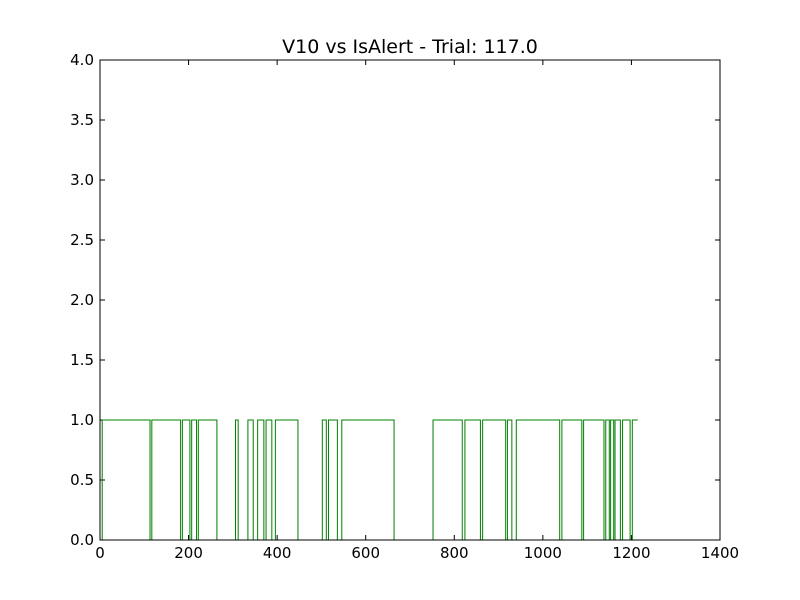  Describe the element at coordinates (82, 300) in the screenshot. I see `y-tick-label: 2.0` at that location.